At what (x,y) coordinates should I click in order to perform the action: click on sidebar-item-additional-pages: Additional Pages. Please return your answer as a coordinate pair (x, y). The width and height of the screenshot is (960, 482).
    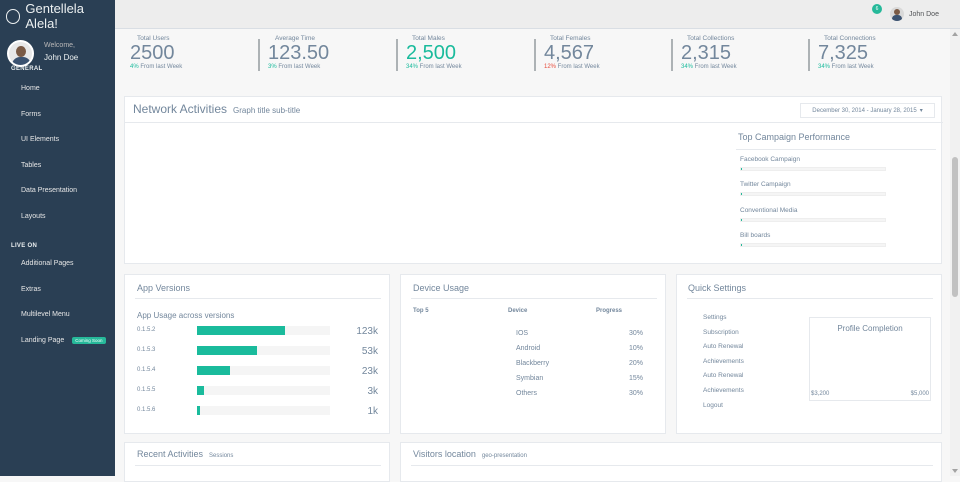
    Looking at the image, I should click on (47, 264).